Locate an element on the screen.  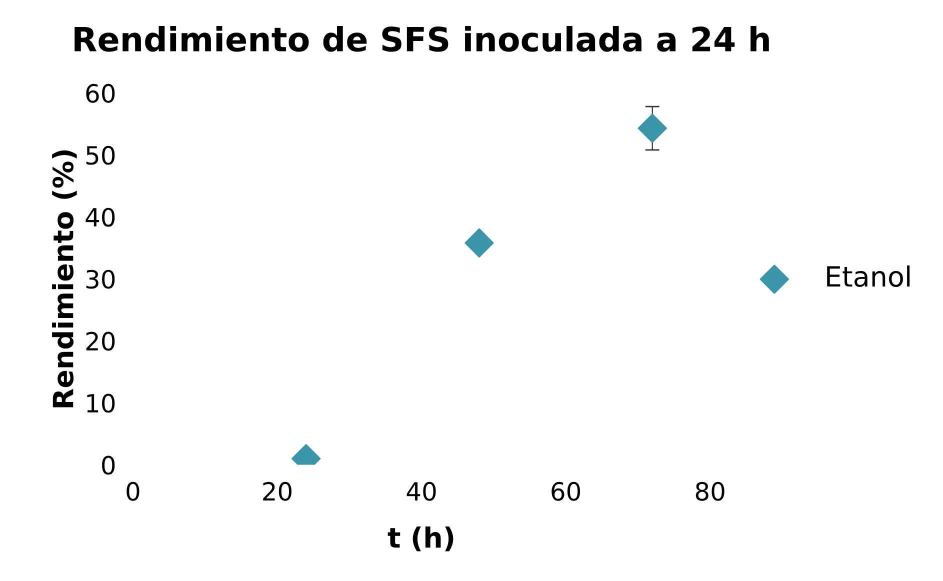
x-tick-label: 0 is located at coordinates (133, 491).